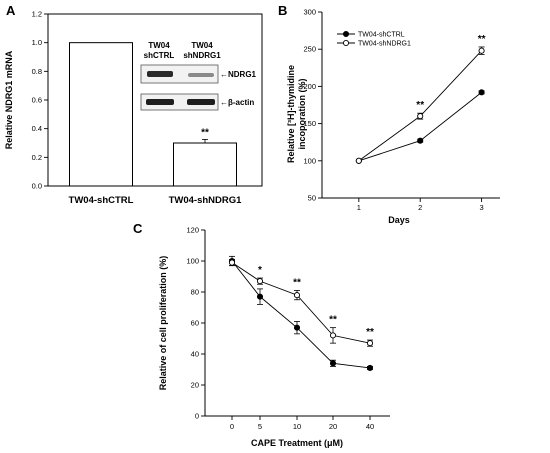  What do you see at coordinates (202, 45) in the screenshot?
I see `blot-lane2-label-line1: TW04` at bounding box center [202, 45].